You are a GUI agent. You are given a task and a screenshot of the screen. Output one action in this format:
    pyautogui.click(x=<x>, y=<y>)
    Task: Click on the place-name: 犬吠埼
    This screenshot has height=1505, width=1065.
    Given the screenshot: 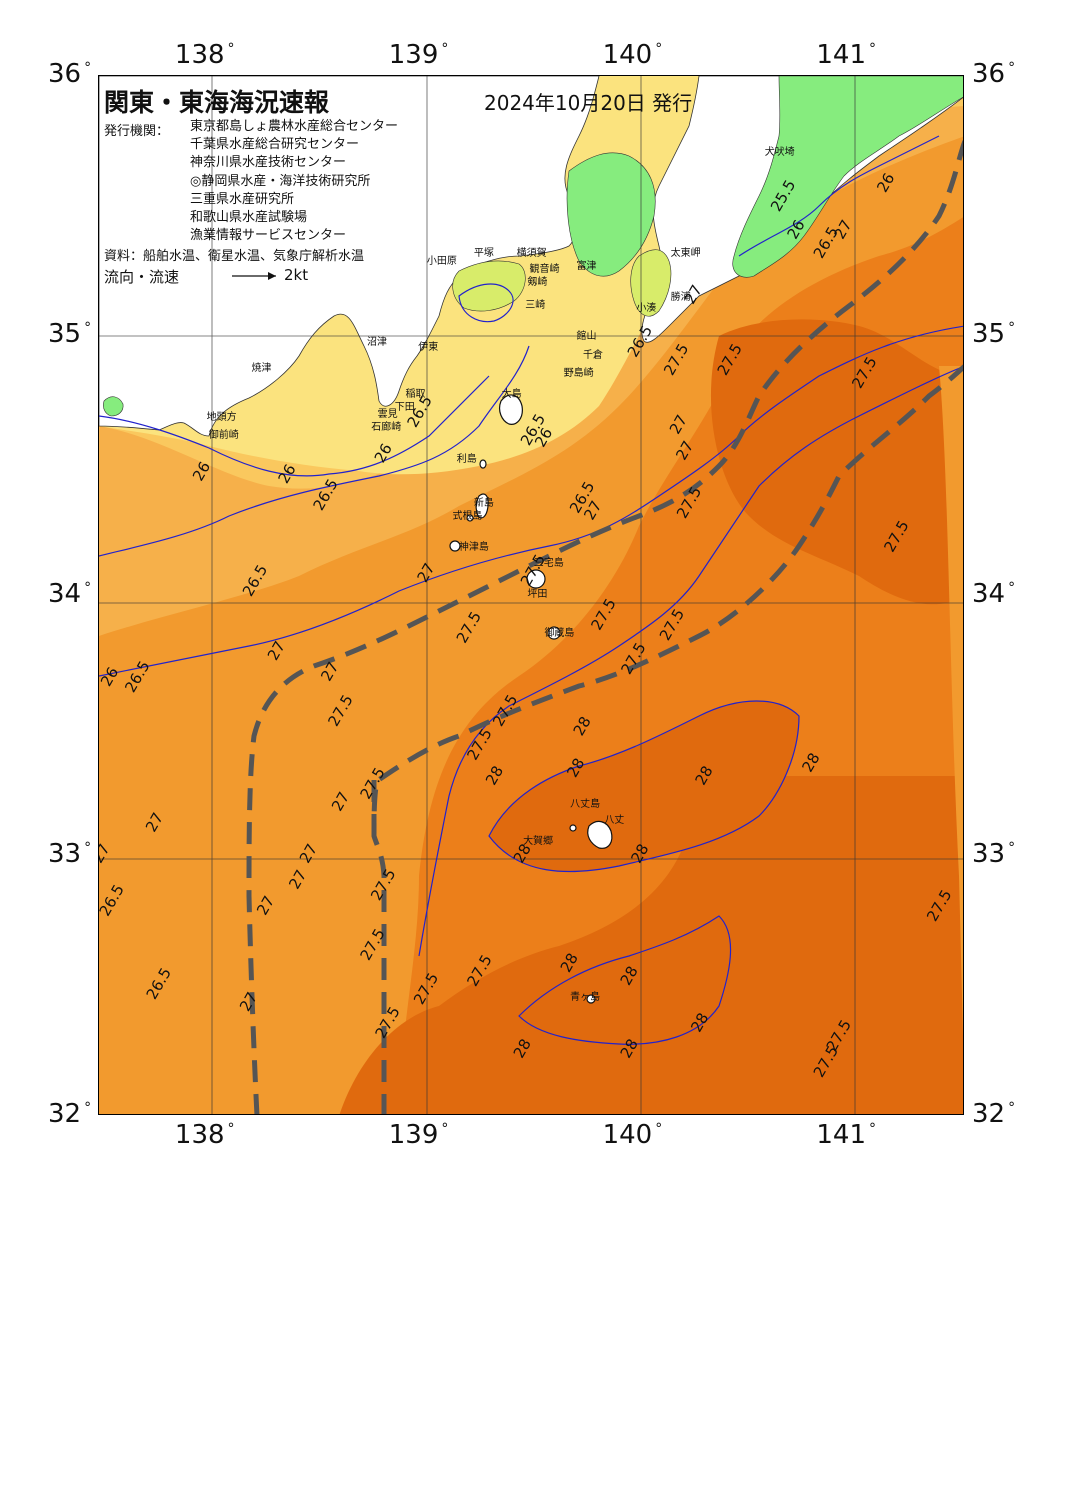 What is the action you would take?
    pyautogui.click(x=779, y=152)
    